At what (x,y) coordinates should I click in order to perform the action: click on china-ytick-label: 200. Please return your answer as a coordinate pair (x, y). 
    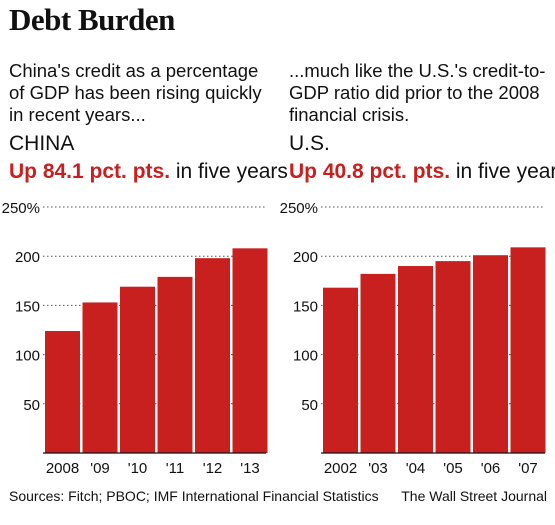
    Looking at the image, I should click on (27, 257).